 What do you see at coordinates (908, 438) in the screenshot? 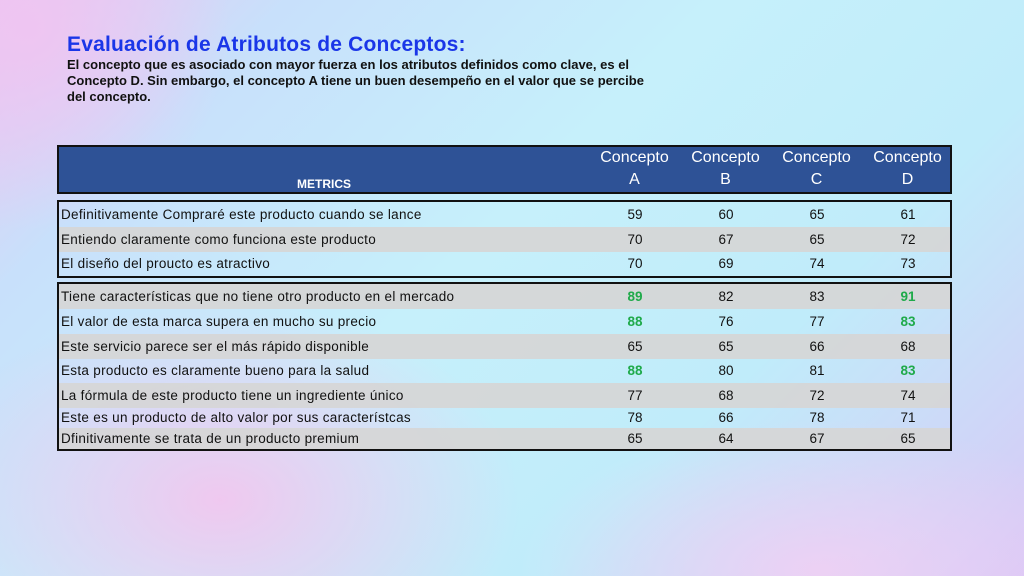
I see `score-cell-d: 65` at bounding box center [908, 438].